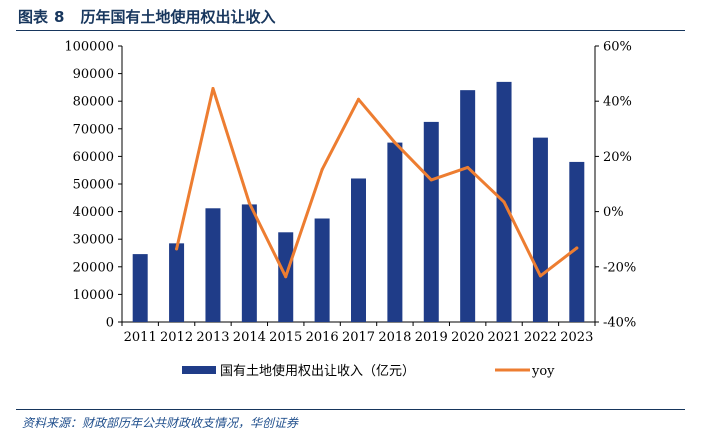  Describe the element at coordinates (322, 270) in the screenshot. I see `bar-2016` at that location.